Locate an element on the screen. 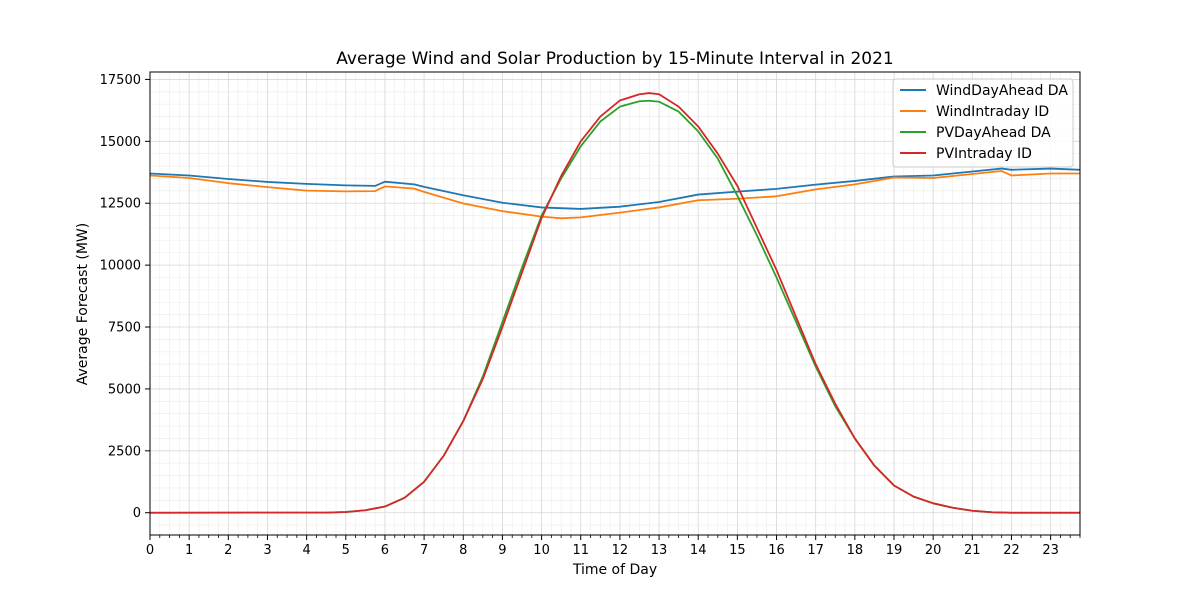  x-tick-label: 18 is located at coordinates (855, 550).